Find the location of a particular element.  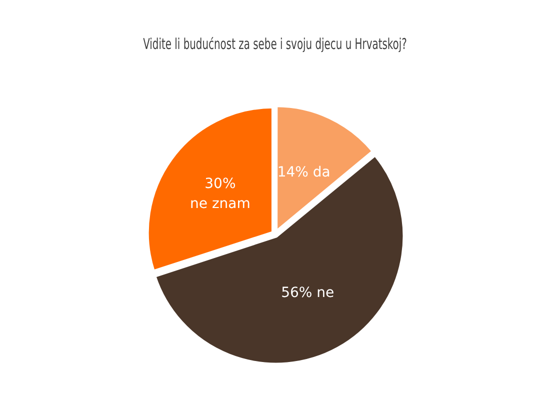

slice-label: 56% ne is located at coordinates (307, 293).